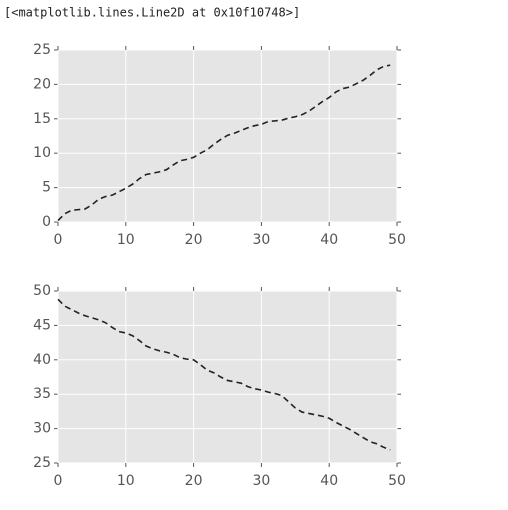  I want to click on y-tick-label: 15, so click(42, 119).